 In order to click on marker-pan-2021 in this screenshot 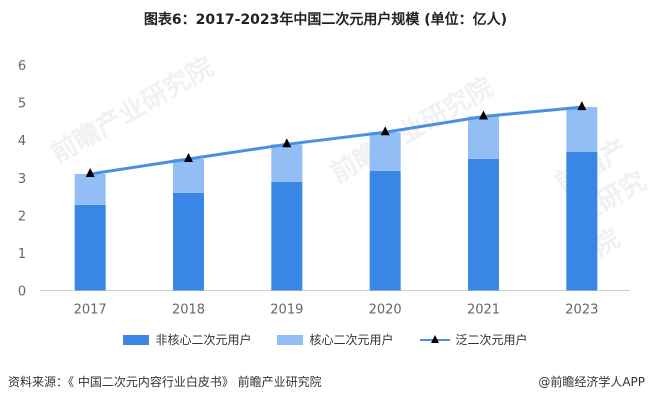, I will do `click(483, 115)`.